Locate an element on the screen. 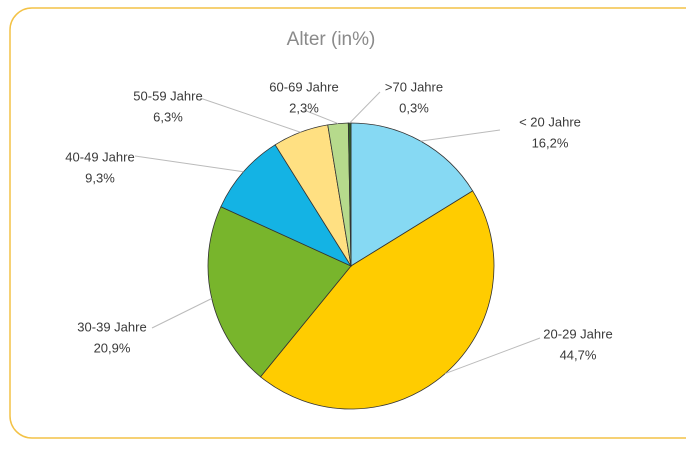 The width and height of the screenshot is (686, 454). value-label: 2,3% is located at coordinates (304, 107).